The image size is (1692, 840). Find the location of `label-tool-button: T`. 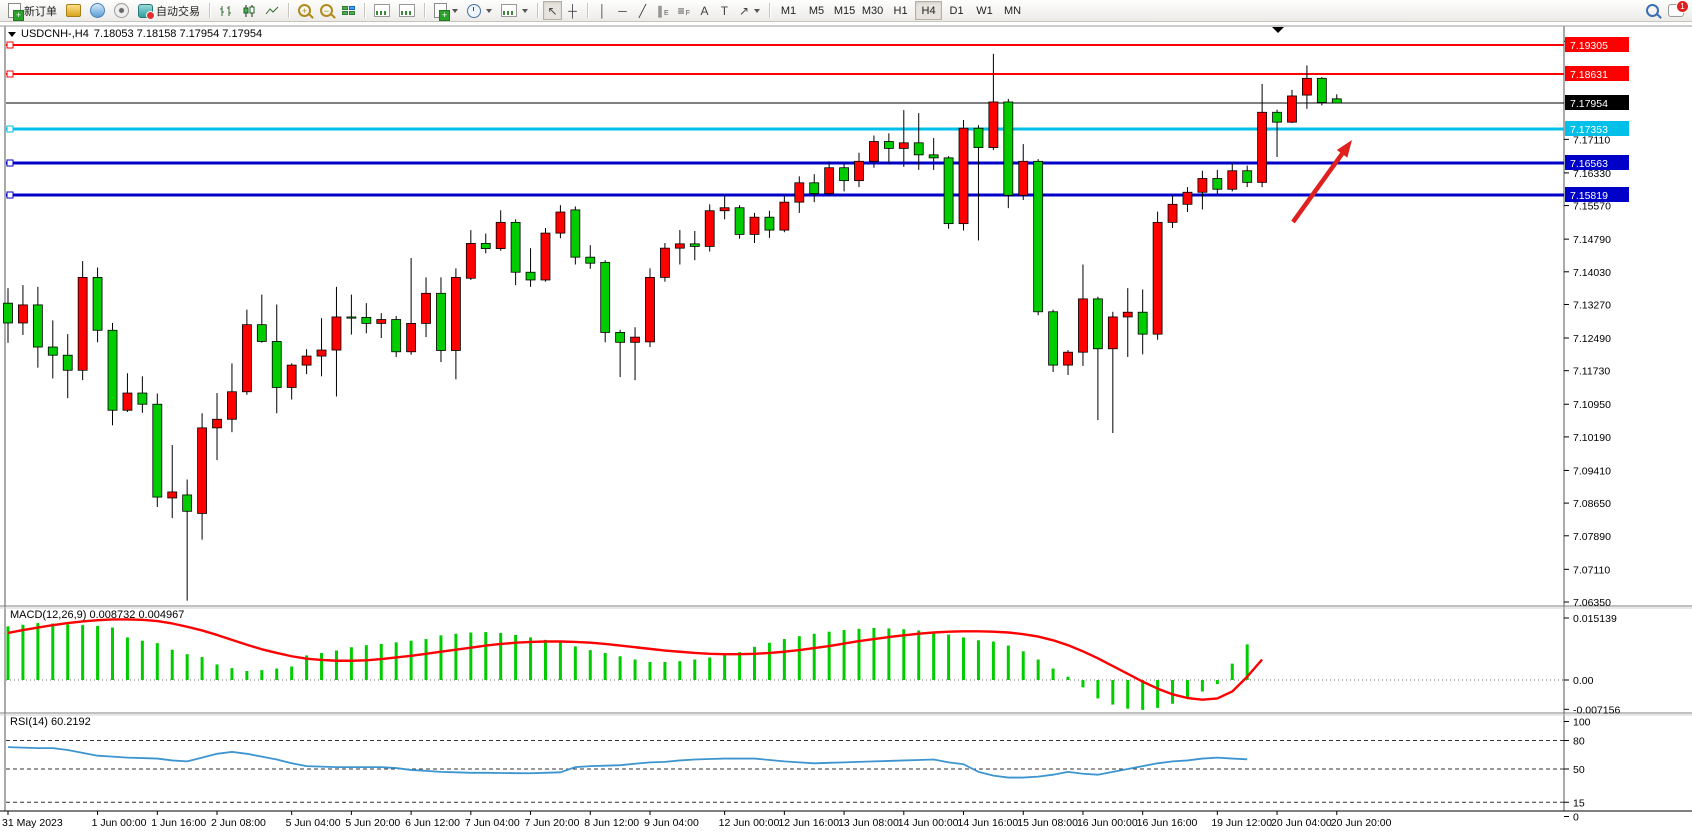

label-tool-button: T is located at coordinates (724, 10).